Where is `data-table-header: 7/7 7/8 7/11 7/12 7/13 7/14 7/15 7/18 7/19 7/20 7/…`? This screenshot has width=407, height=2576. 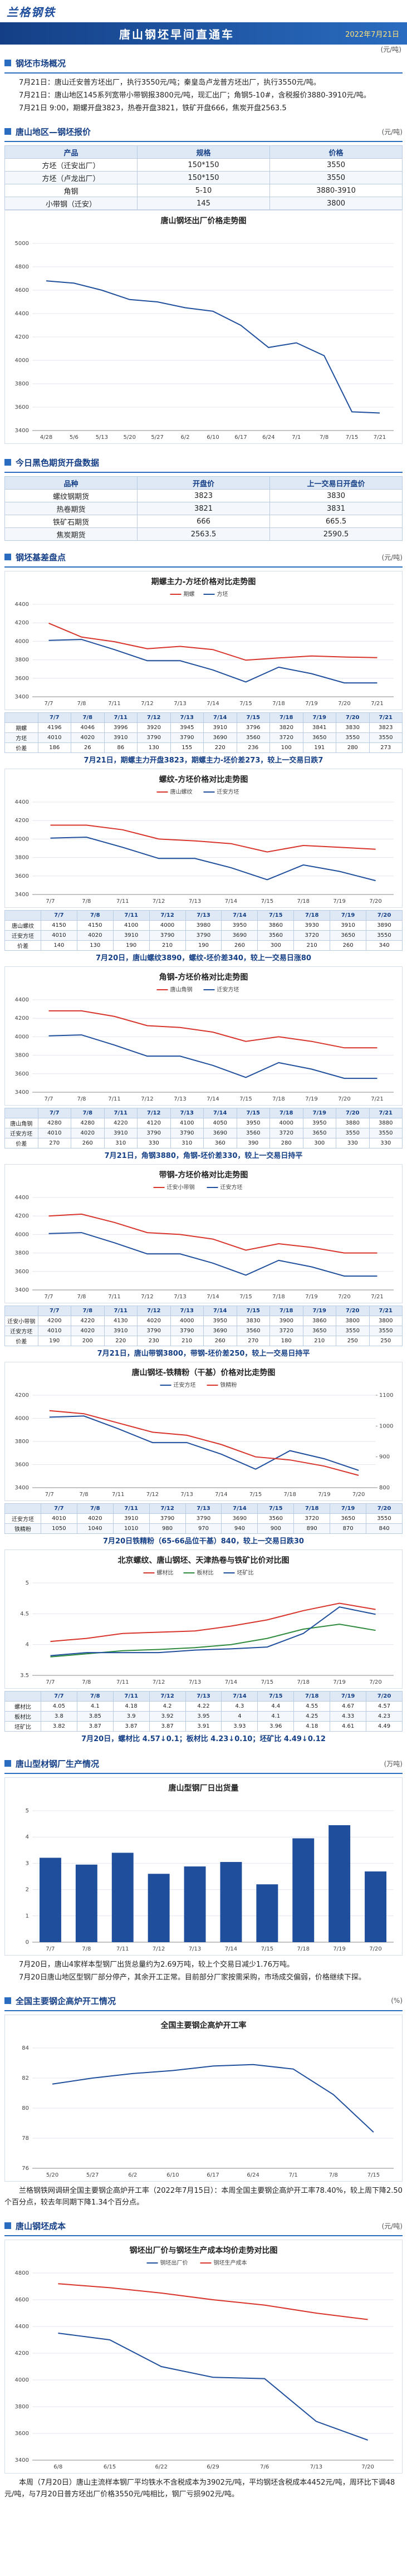
data-table-header: 7/7 7/8 7/11 7/12 7/13 7/14 7/15 7/18 7/19 7/20 7/… is located at coordinates (203, 1113).